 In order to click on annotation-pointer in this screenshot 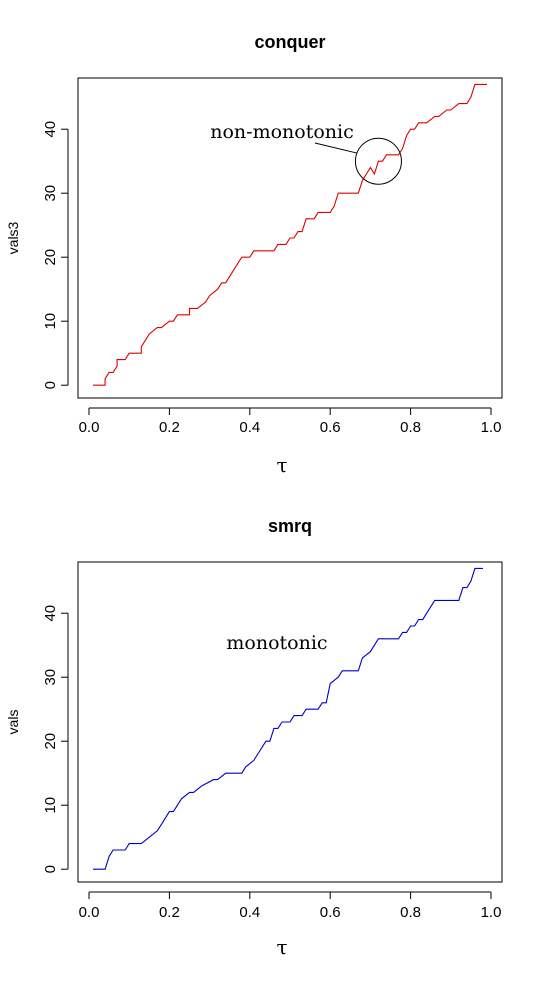, I will do `click(336, 148)`.